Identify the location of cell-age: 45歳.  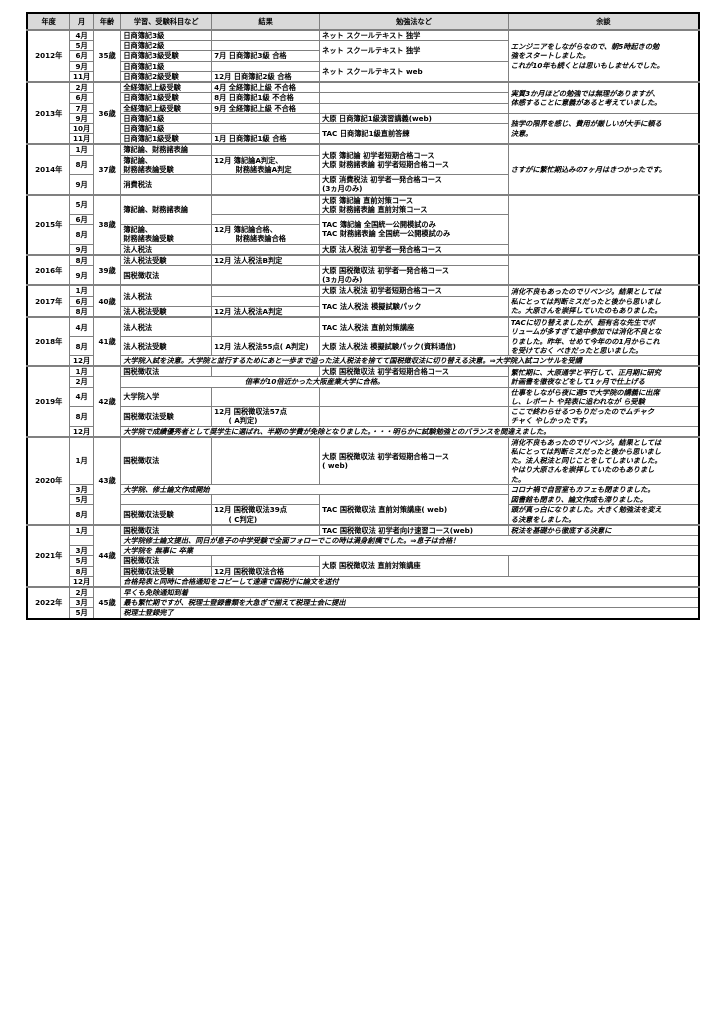
(107, 603).